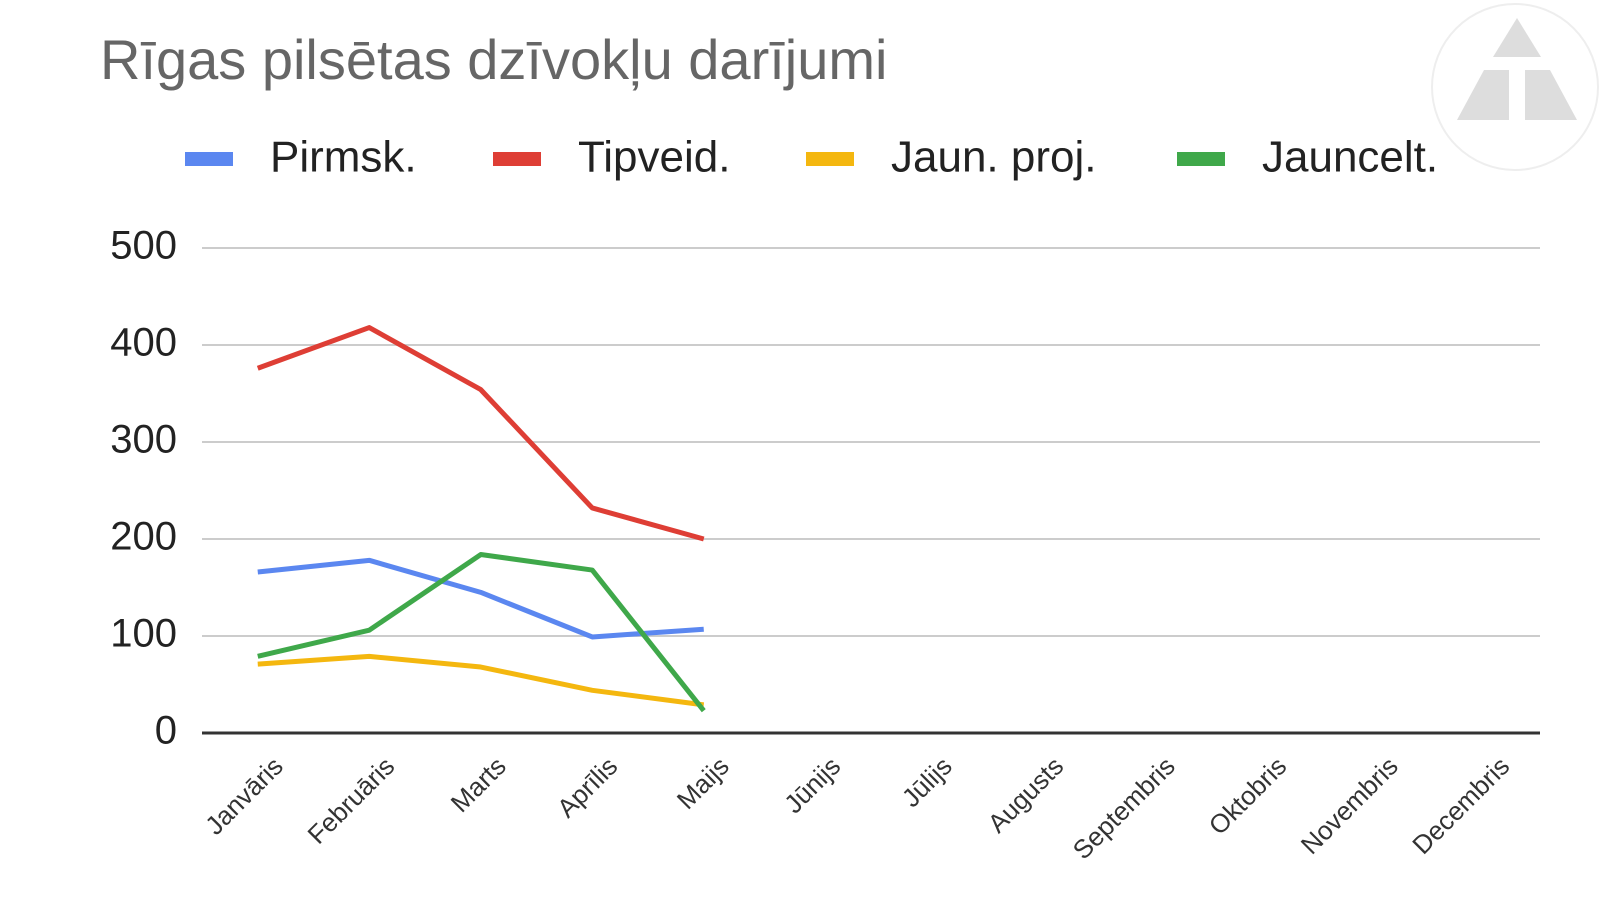 The width and height of the screenshot is (1612, 906). Describe the element at coordinates (654, 157) in the screenshot. I see `legend-label: Tipveid.` at that location.